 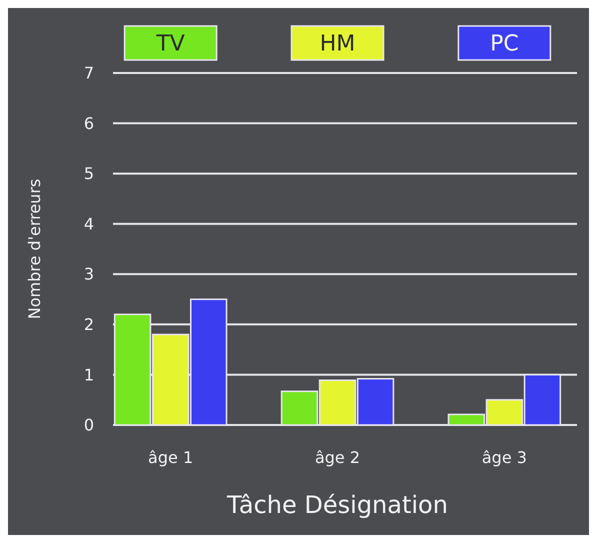 What do you see at coordinates (89, 374) in the screenshot?
I see `y-tick-label: 1` at bounding box center [89, 374].